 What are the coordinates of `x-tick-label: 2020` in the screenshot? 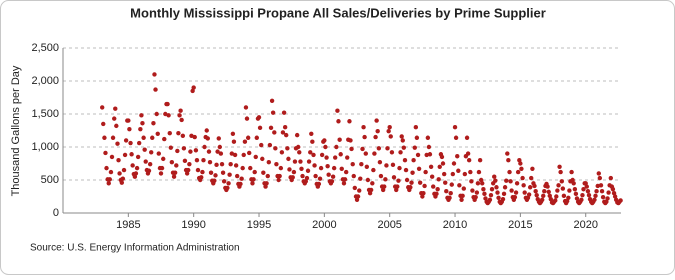 It's located at (585, 225).